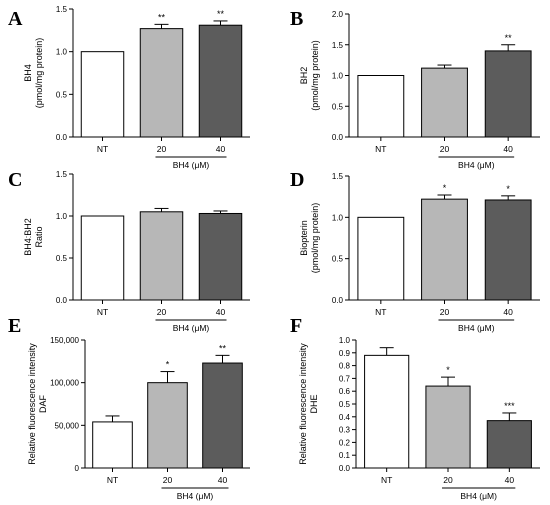  I want to click on y-axis-label: DAF, so click(43, 403).